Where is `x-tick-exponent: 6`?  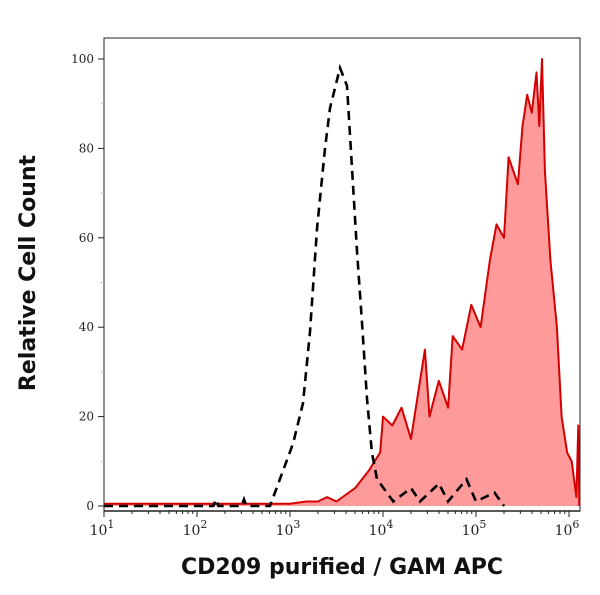 x-tick-exponent: 6 is located at coordinates (575, 524).